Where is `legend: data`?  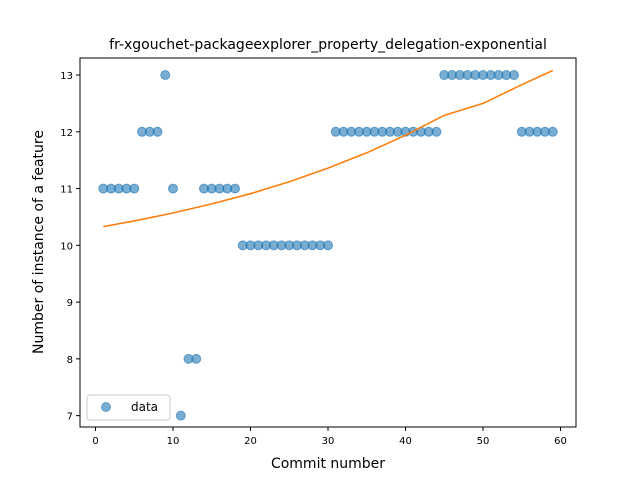 legend: data is located at coordinates (128, 407).